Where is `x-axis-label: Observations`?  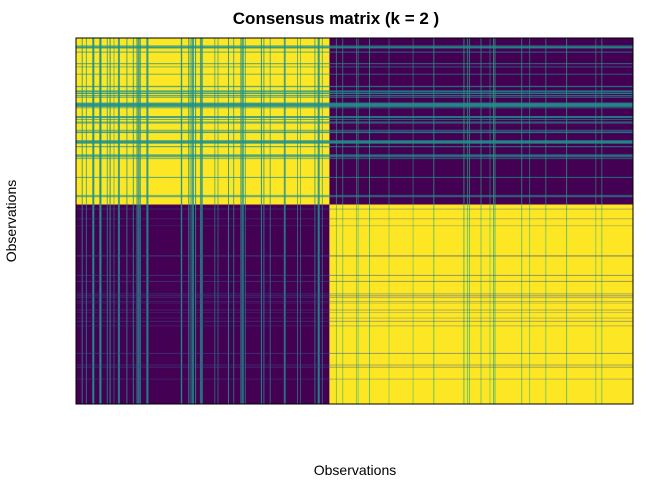
x-axis-label: Observations is located at coordinates (355, 470).